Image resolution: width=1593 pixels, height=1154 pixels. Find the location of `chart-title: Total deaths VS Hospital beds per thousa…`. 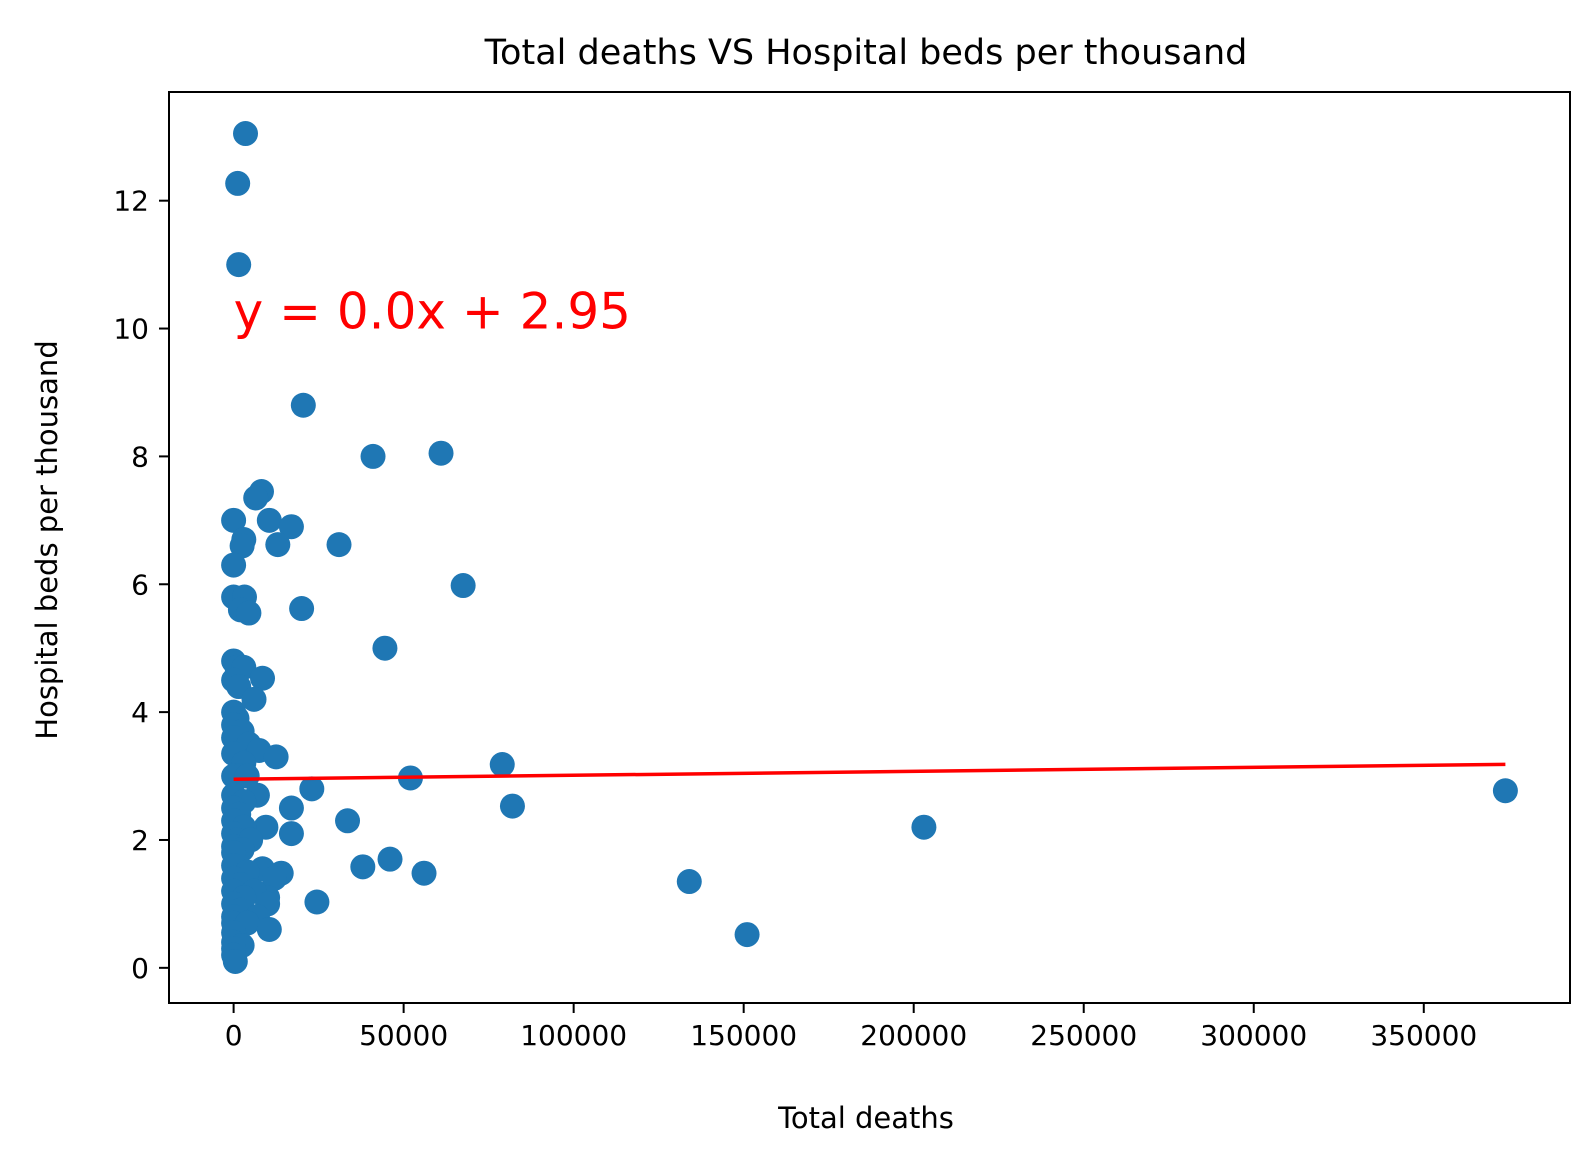

chart-title: Total deaths VS Hospital beds per thousa… is located at coordinates (866, 53).